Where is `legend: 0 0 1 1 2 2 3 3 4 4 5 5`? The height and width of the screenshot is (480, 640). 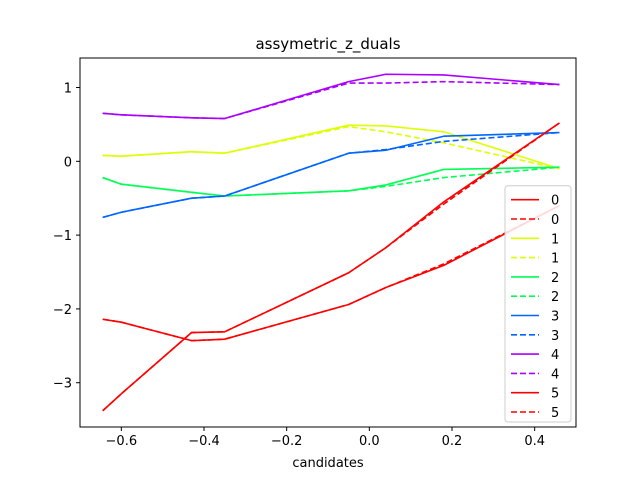 legend: 0 0 1 1 2 2 3 3 4 4 5 5 is located at coordinates (538, 304).